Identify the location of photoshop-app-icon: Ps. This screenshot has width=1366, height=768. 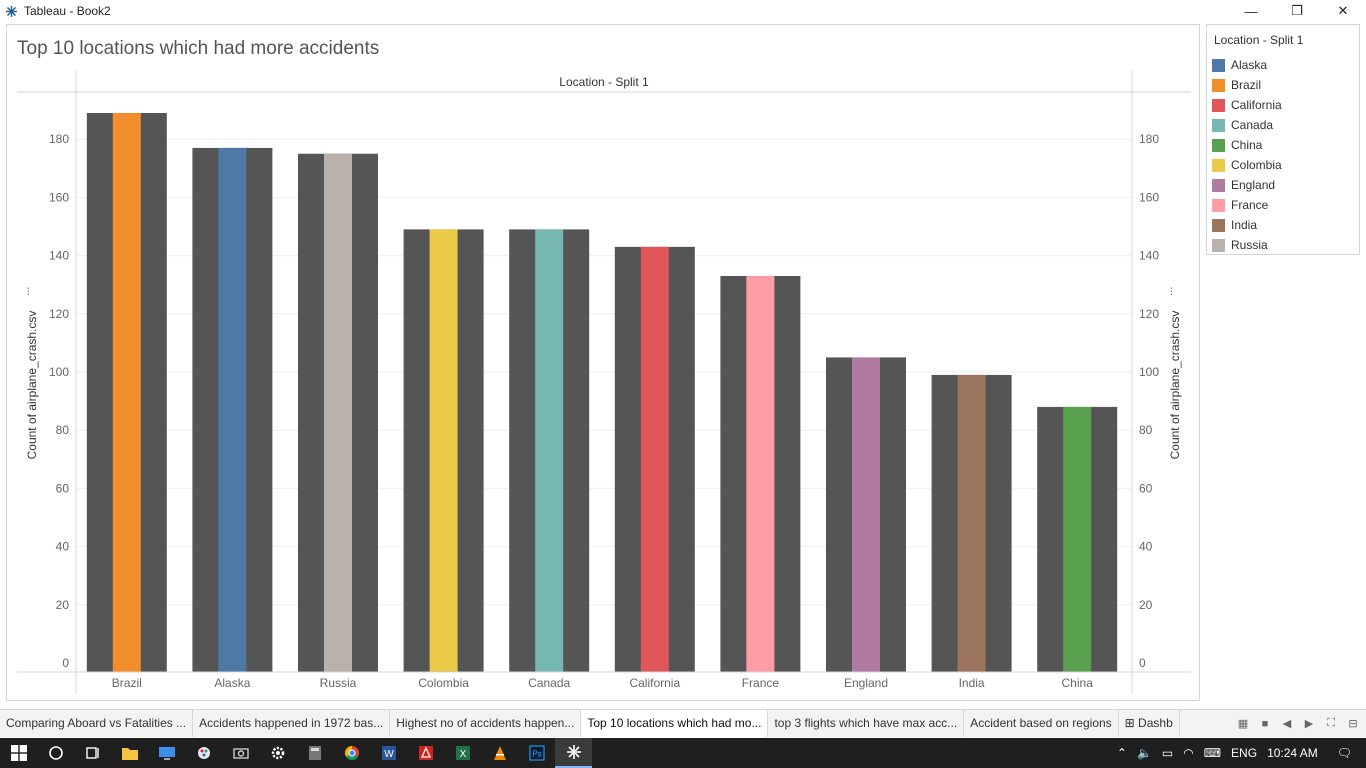
(536, 753).